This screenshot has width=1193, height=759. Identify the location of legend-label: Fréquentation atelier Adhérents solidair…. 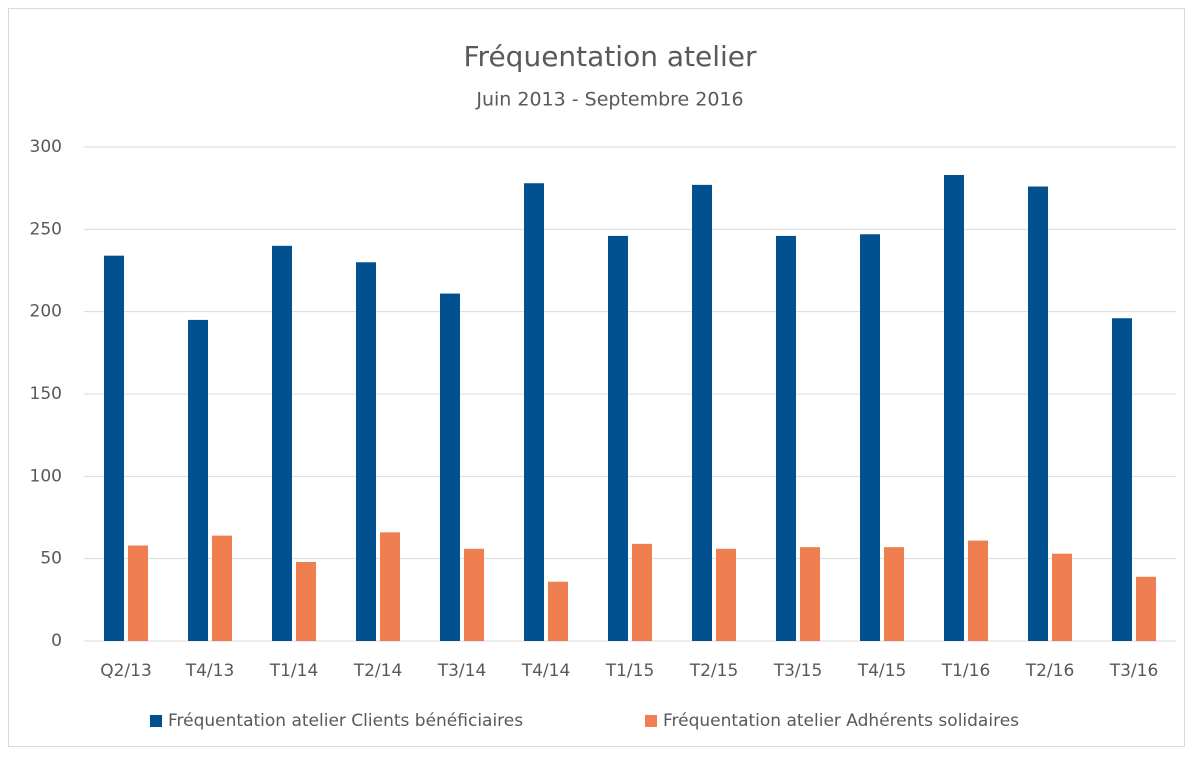
(841, 721).